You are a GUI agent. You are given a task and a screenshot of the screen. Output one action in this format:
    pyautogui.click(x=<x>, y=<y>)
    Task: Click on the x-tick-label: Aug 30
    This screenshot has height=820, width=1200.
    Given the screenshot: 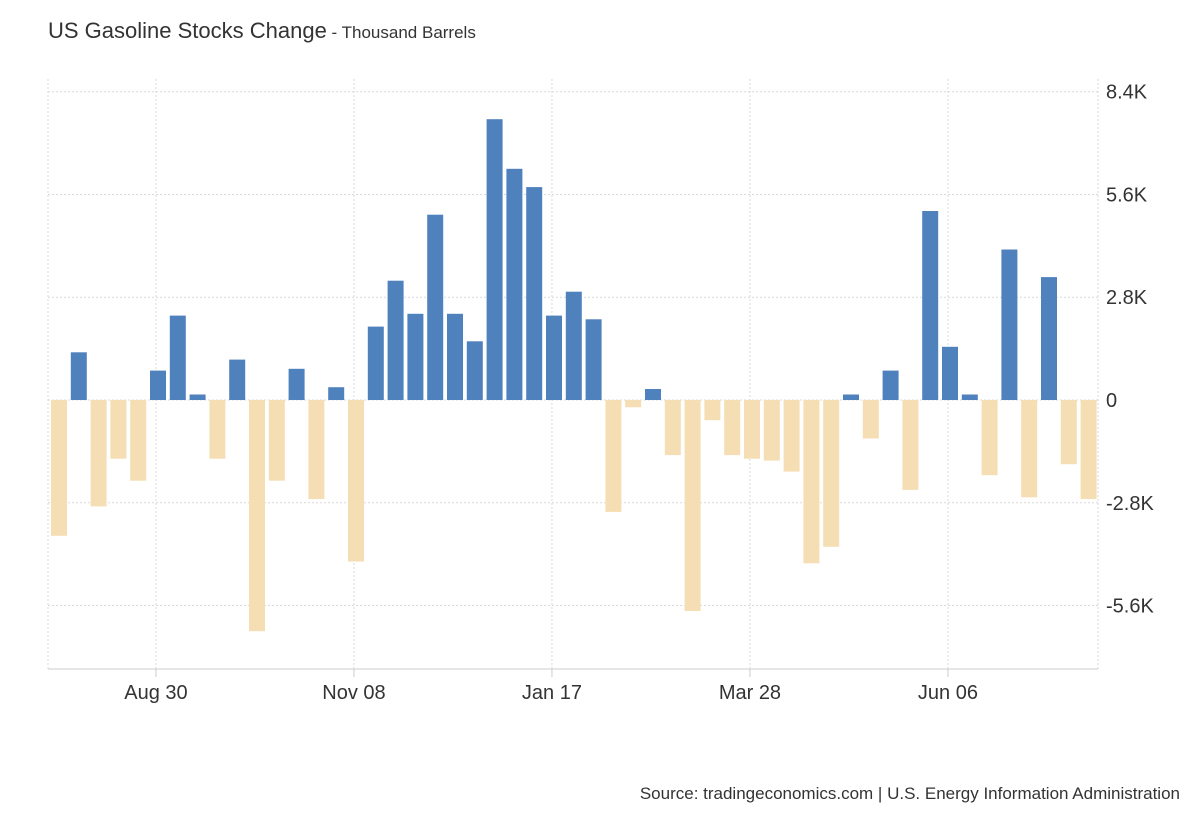 What is the action you would take?
    pyautogui.click(x=155, y=693)
    